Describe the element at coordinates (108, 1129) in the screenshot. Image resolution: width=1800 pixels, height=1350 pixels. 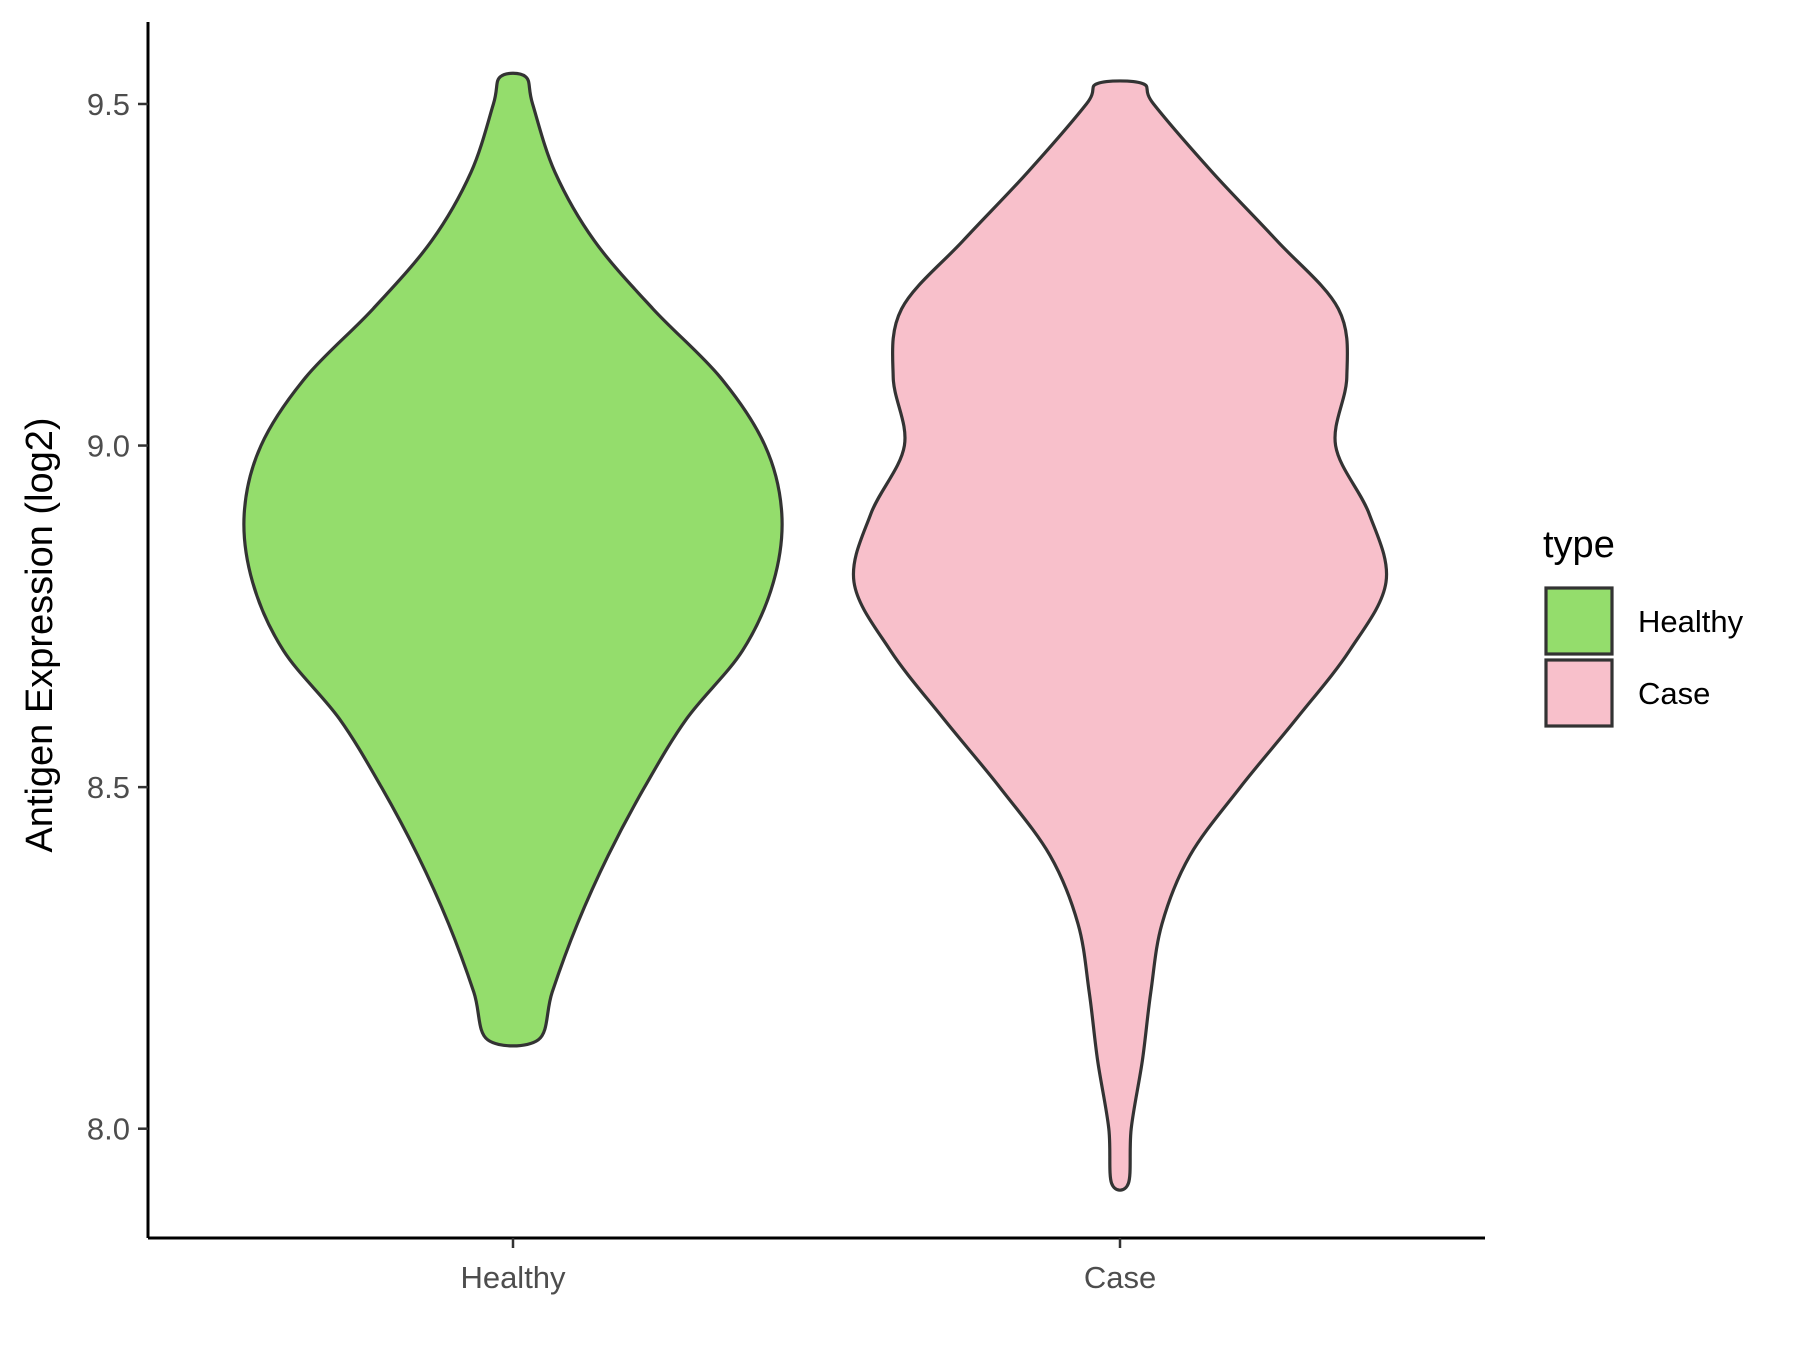
I see `y-tick-label: 8.0` at that location.